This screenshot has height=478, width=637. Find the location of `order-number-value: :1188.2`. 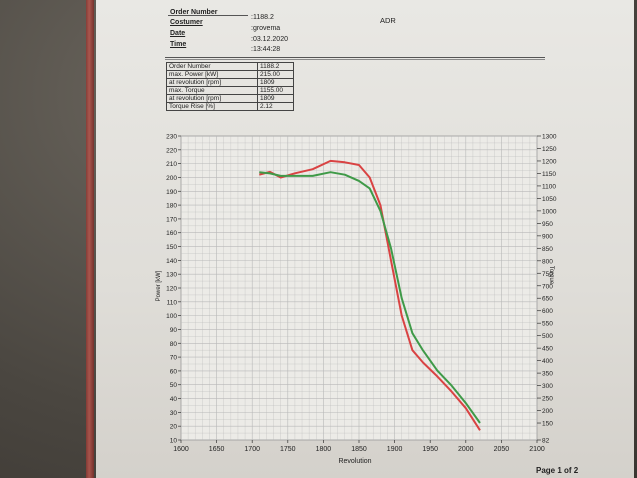

order-number-value: :1188.2 is located at coordinates (262, 17).